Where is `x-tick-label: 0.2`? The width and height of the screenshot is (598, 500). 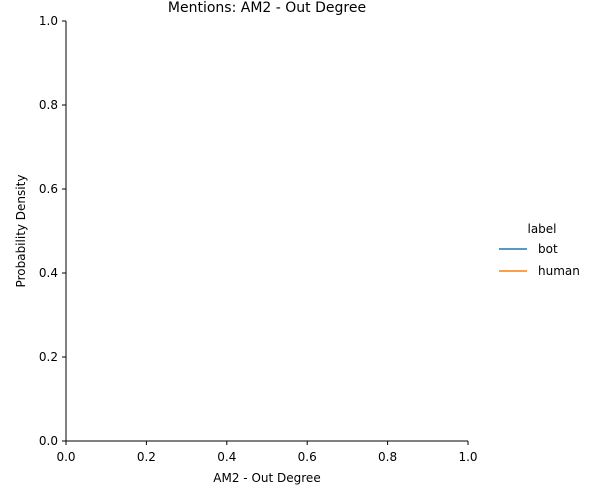 x-tick-label: 0.2 is located at coordinates (146, 457).